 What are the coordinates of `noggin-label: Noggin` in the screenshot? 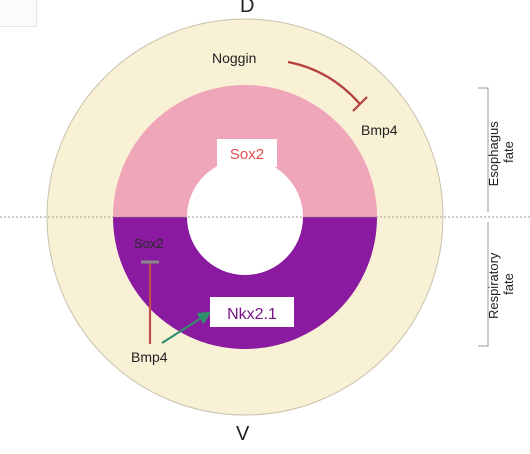 It's located at (234, 58).